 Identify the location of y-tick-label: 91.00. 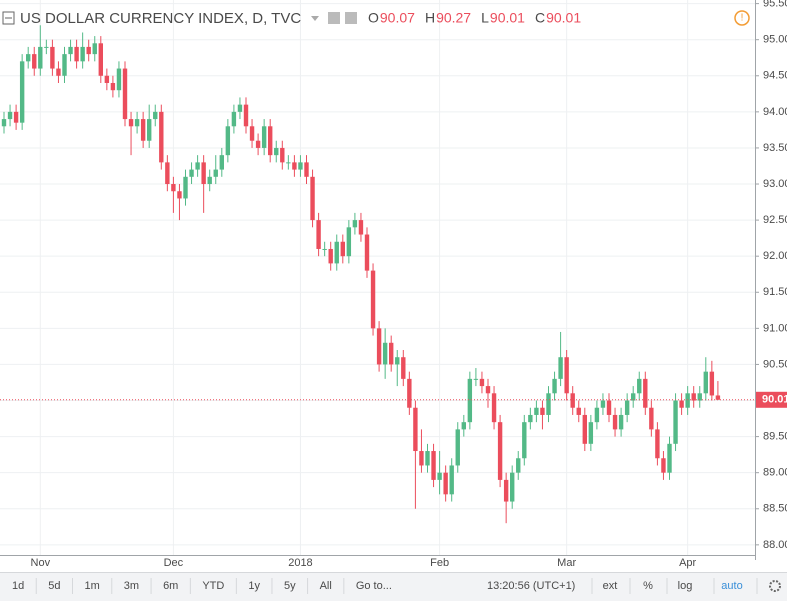
(775, 328).